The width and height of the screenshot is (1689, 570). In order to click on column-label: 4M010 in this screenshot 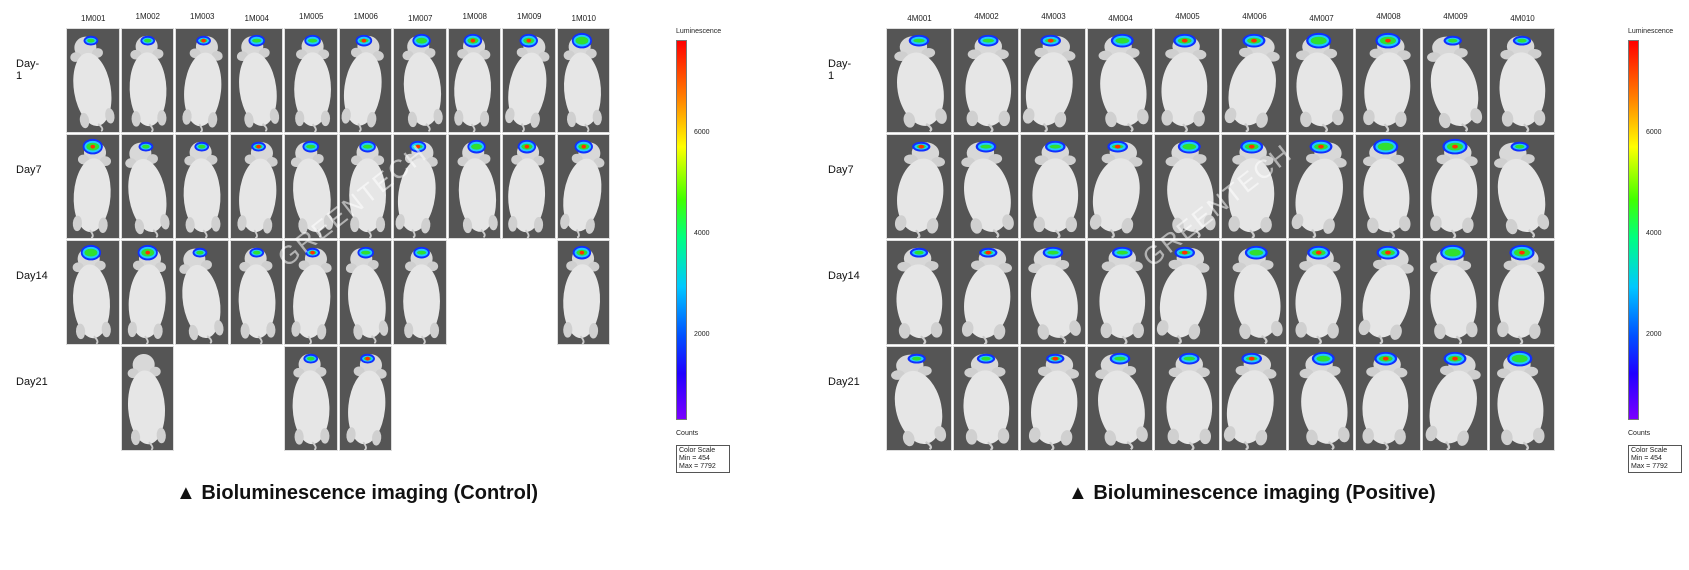, I will do `click(1522, 18)`.